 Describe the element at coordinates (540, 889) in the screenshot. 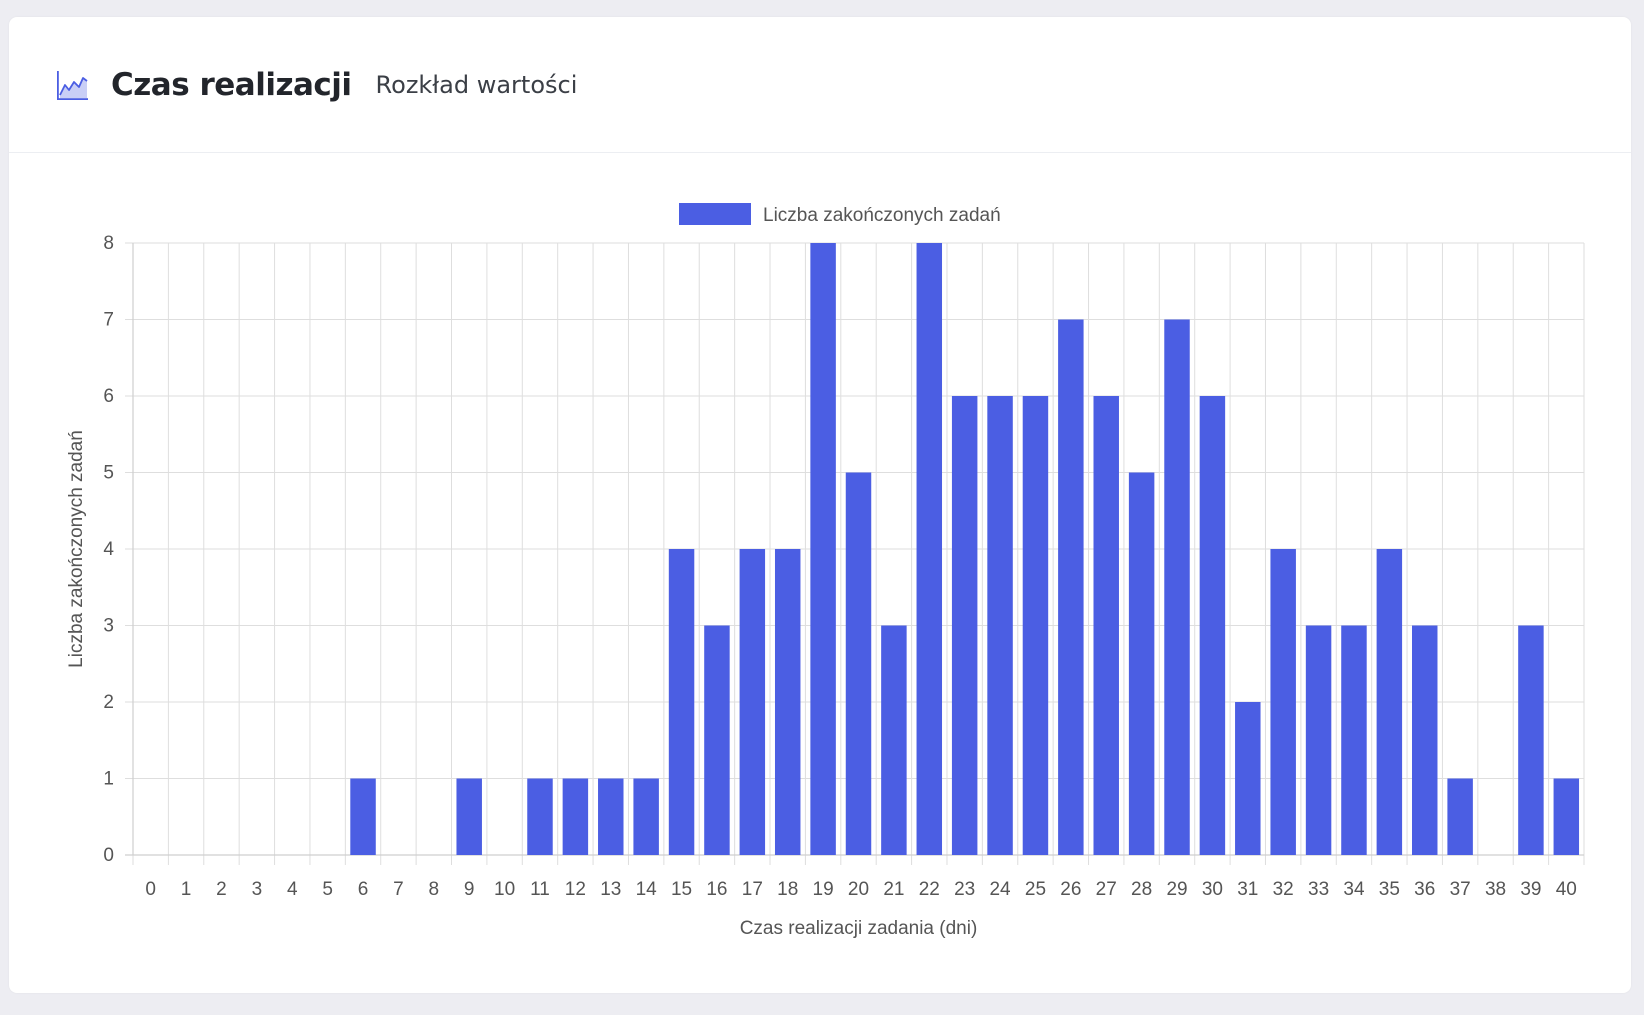

I see `x-tick-label: 11` at that location.